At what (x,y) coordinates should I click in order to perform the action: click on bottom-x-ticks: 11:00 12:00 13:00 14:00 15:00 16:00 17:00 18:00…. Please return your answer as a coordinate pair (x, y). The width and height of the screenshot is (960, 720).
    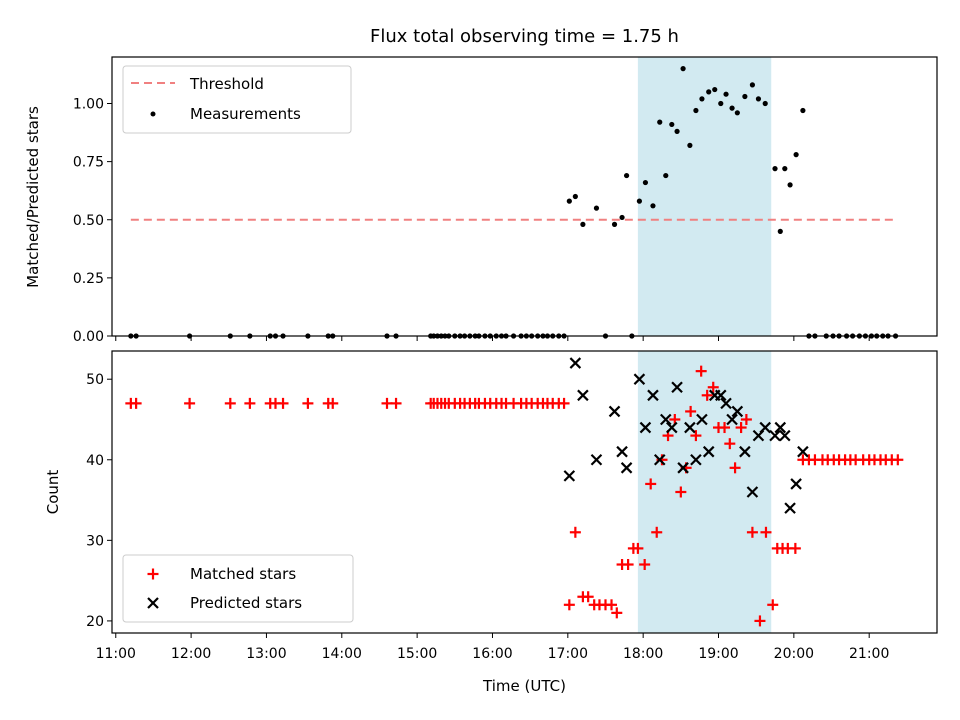
    Looking at the image, I should click on (492, 647).